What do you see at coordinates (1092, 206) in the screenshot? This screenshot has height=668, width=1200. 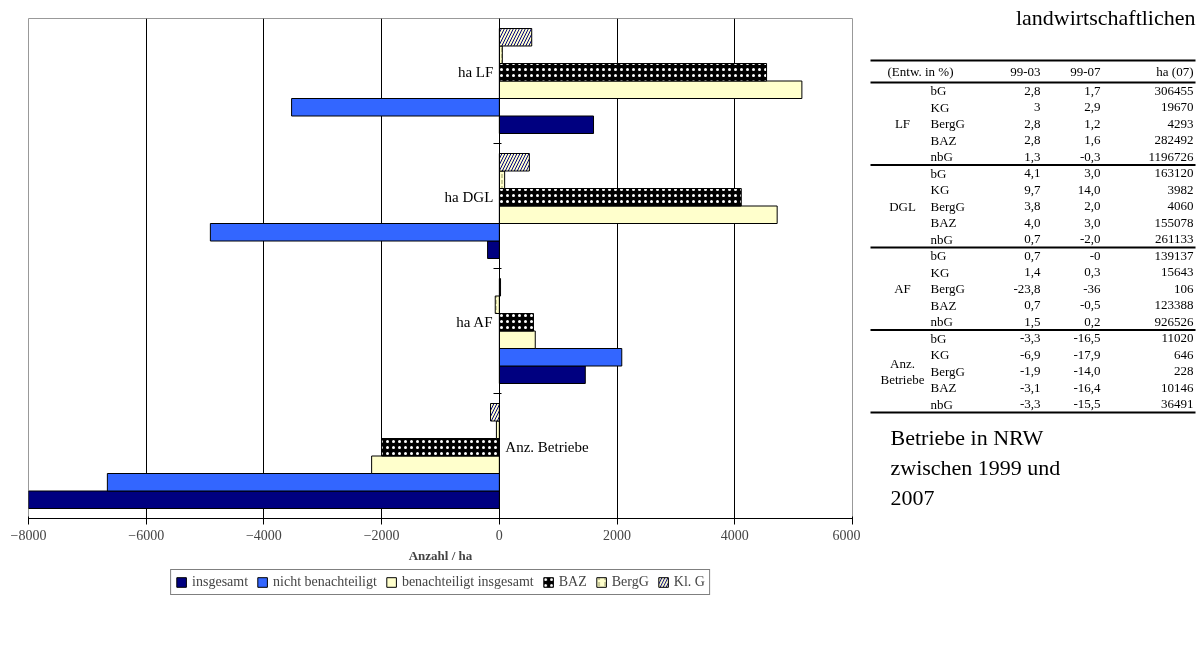 I see `text: 2,0` at bounding box center [1092, 206].